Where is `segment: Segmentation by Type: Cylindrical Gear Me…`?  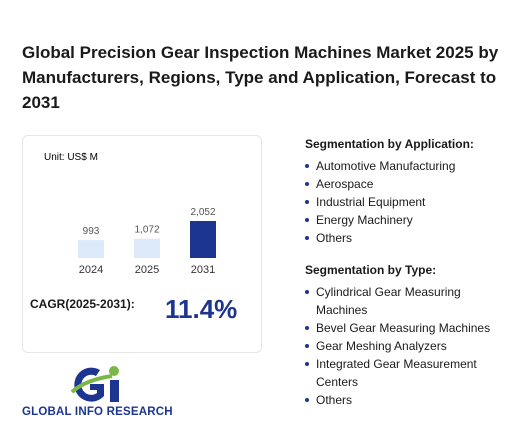 segment: Segmentation by Type: Cylindrical Gear Me… is located at coordinates (410, 336).